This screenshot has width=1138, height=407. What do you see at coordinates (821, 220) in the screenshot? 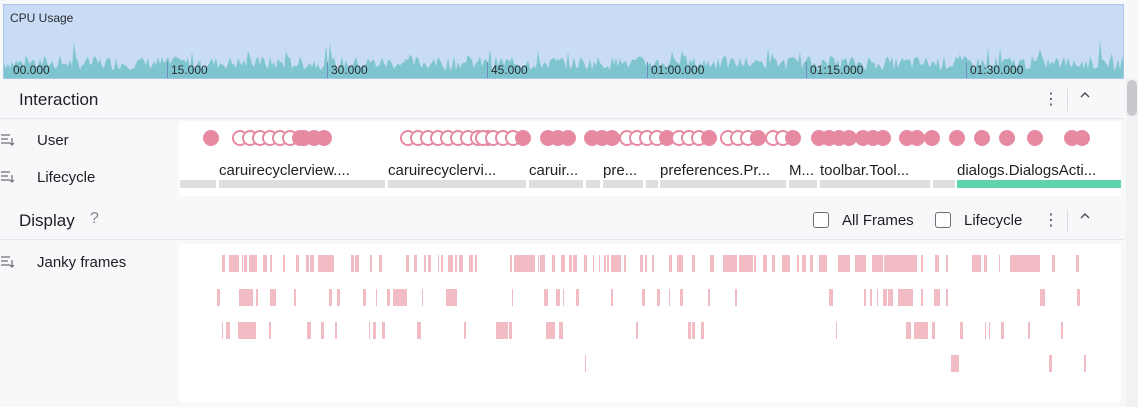
I see `all-frames-checkbox` at bounding box center [821, 220].